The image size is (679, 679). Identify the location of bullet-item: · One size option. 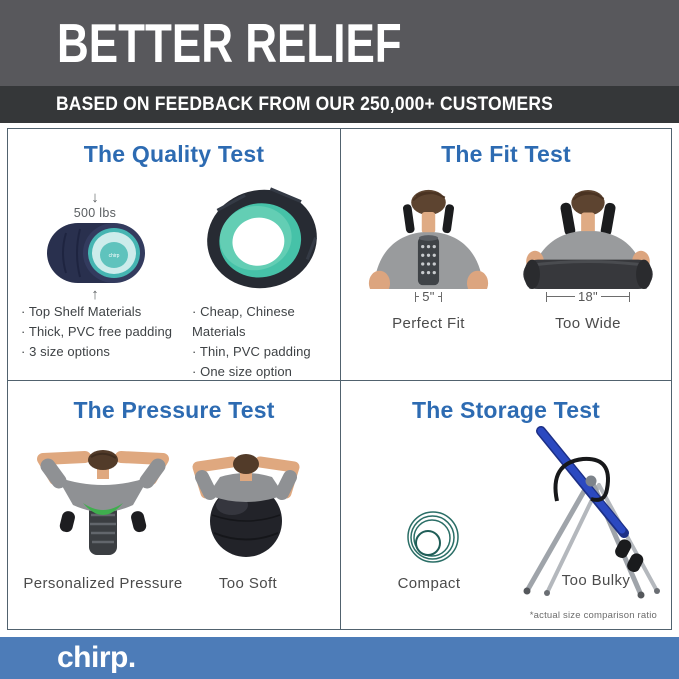
(242, 371).